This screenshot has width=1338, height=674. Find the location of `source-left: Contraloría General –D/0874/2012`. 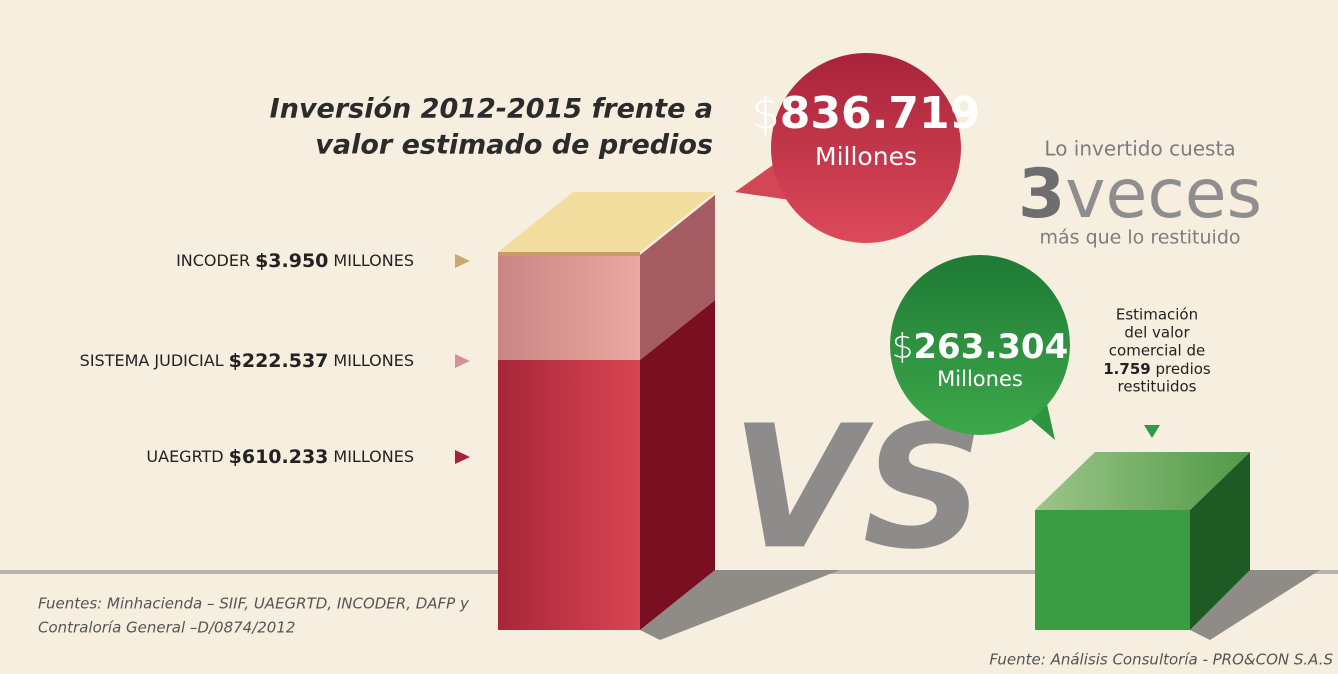

source-left: Contraloría General –D/0874/2012 is located at coordinates (166, 628).